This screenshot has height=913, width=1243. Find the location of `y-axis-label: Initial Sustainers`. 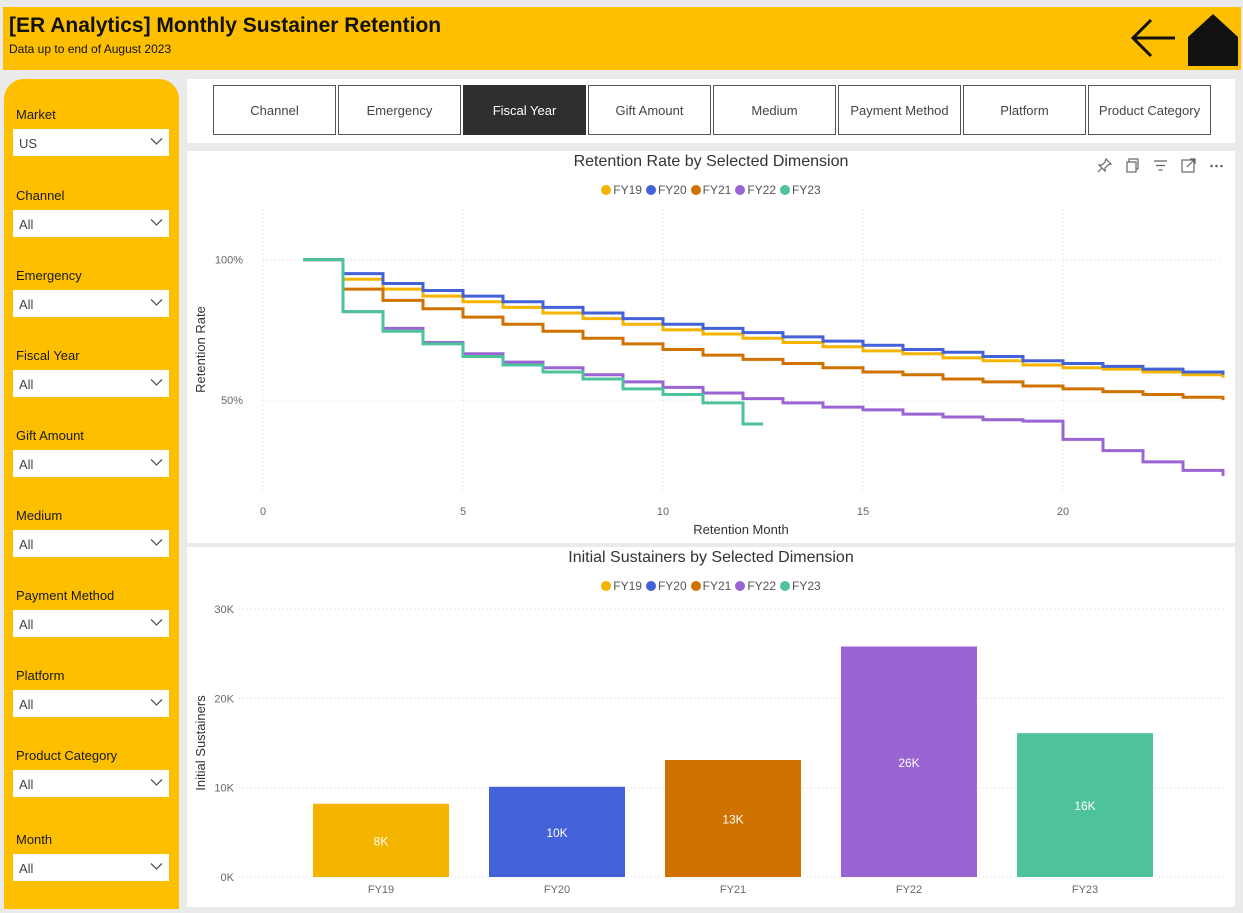

y-axis-label: Initial Sustainers is located at coordinates (200, 743).